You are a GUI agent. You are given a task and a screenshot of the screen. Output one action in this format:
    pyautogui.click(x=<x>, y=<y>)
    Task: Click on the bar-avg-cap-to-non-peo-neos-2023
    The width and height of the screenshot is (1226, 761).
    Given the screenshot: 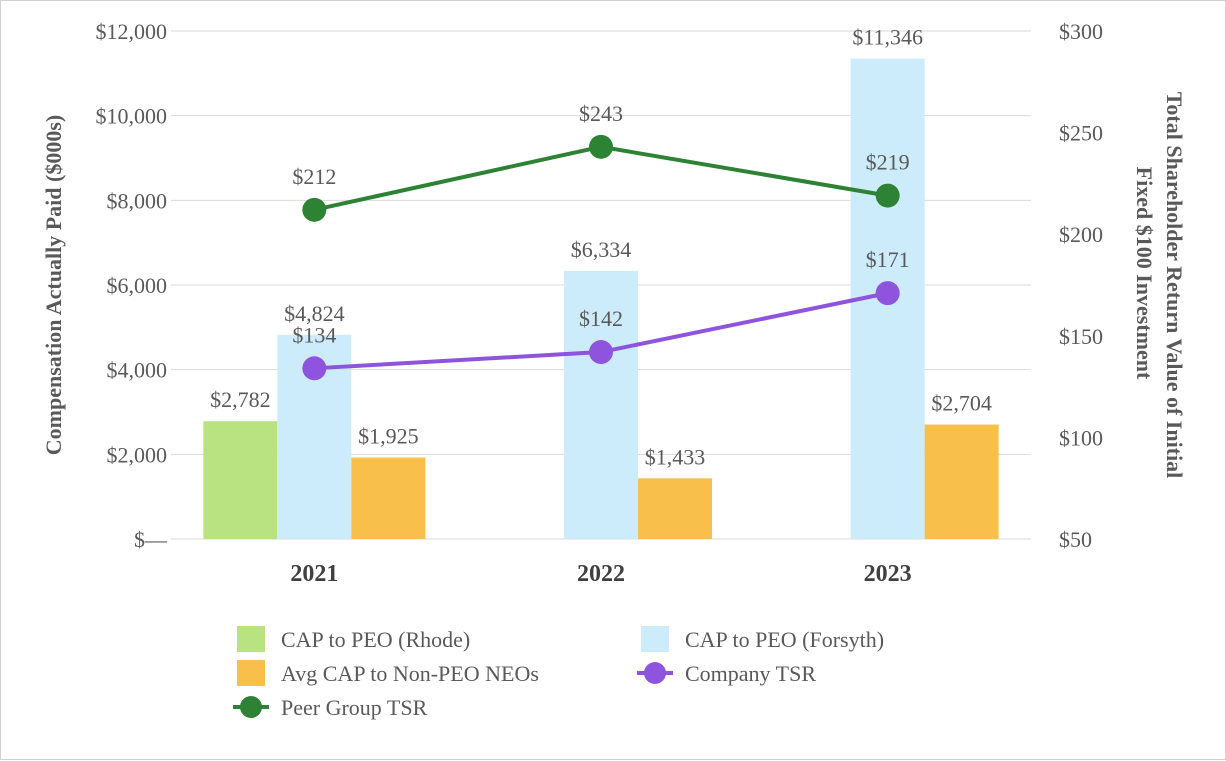 What is the action you would take?
    pyautogui.click(x=961, y=481)
    